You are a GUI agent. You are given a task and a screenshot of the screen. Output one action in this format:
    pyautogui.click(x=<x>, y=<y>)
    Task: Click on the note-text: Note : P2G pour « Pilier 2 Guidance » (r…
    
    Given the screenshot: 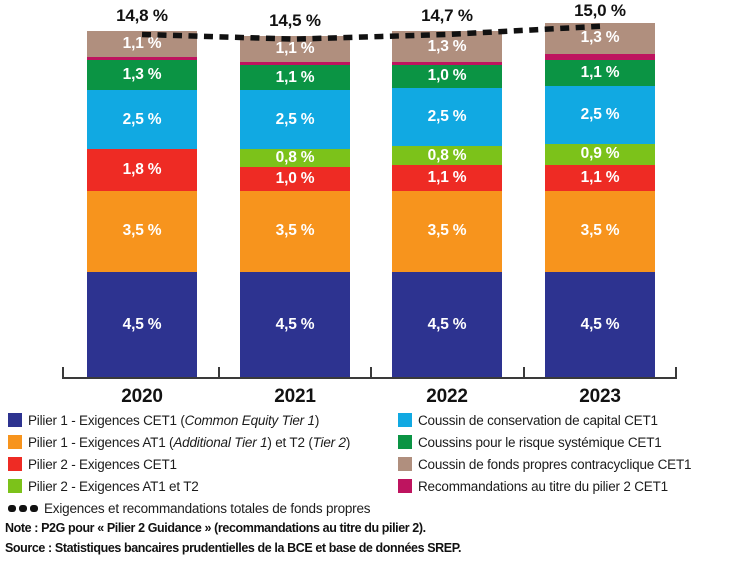 What is the action you would take?
    pyautogui.click(x=215, y=528)
    